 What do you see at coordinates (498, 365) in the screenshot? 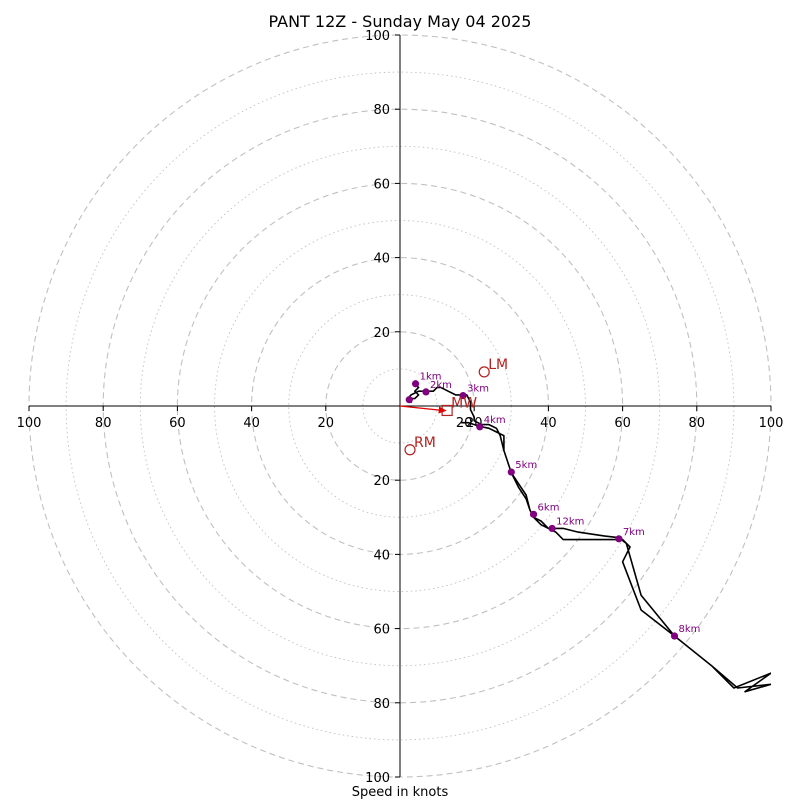
I see `storm-motion-label: LM` at bounding box center [498, 365].